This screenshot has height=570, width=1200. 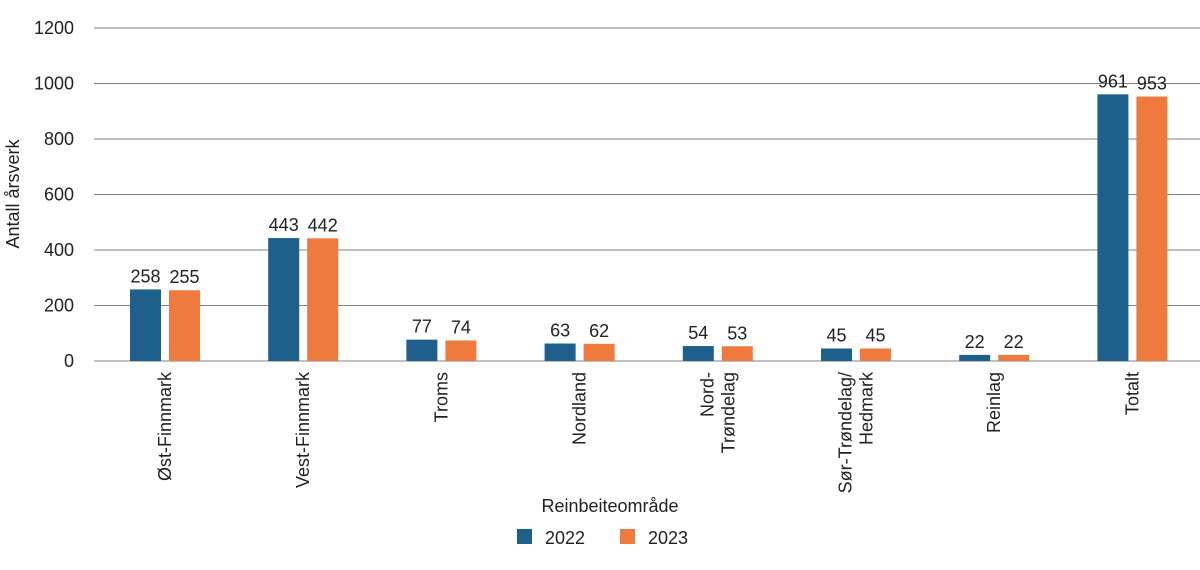 I want to click on data-label: 953, so click(x=1152, y=84).